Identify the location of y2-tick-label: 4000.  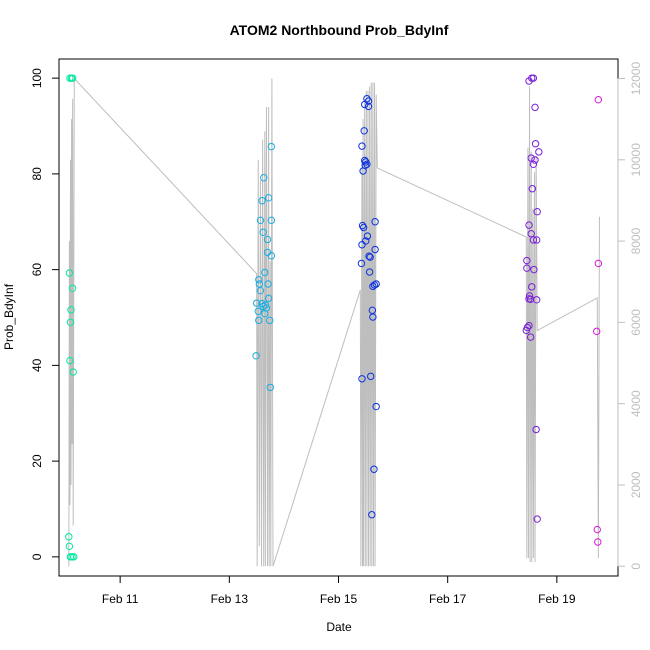
(636, 403).